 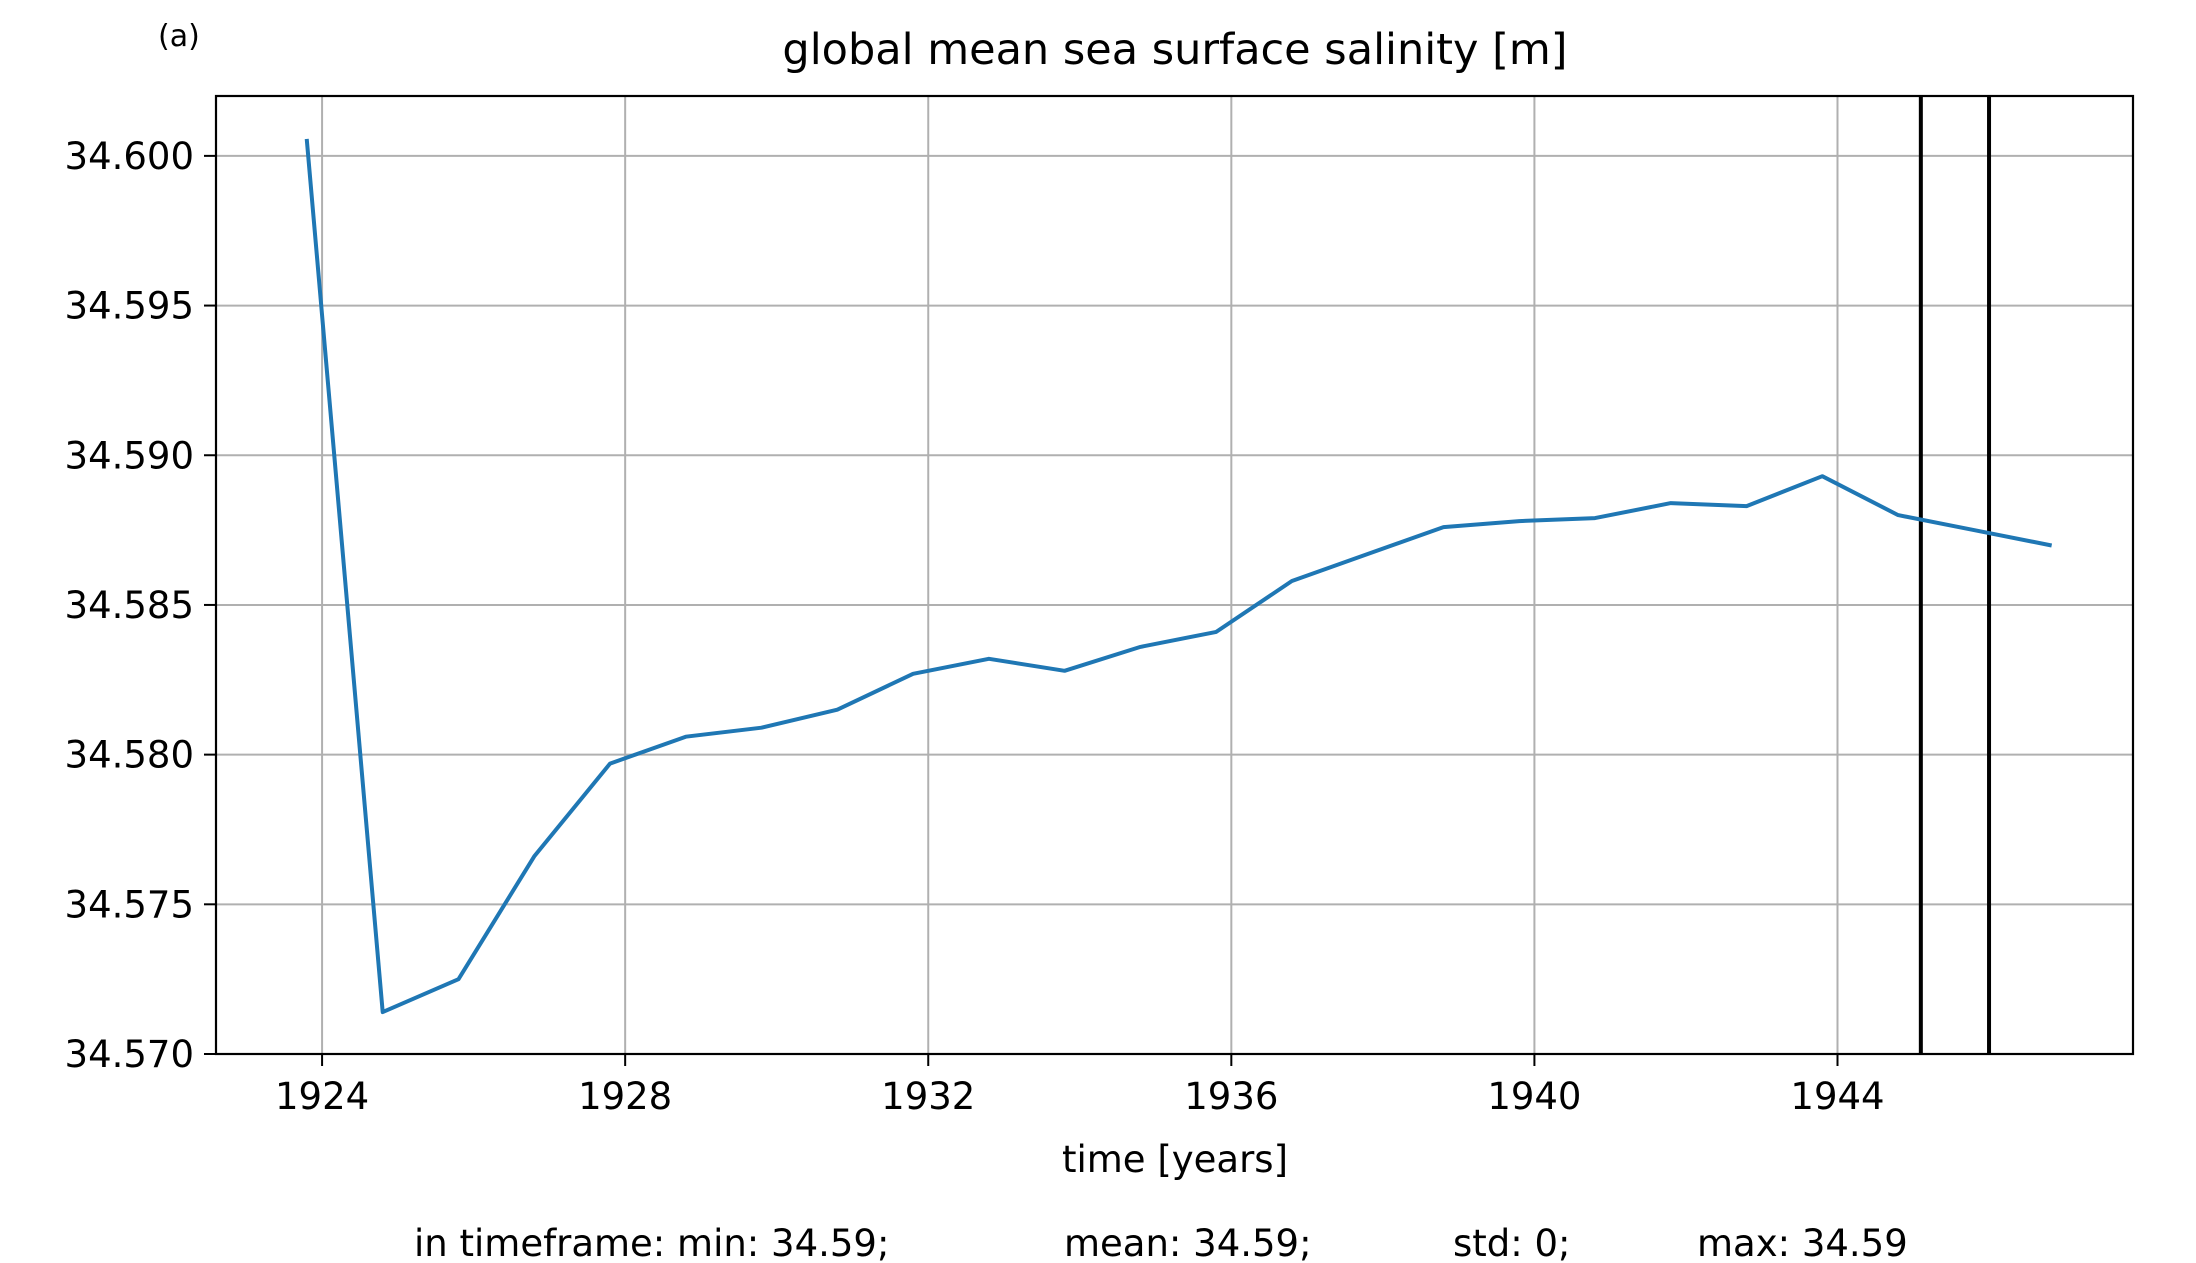 What do you see at coordinates (1175, 1159) in the screenshot?
I see `x-axis-label: time [years]` at bounding box center [1175, 1159].